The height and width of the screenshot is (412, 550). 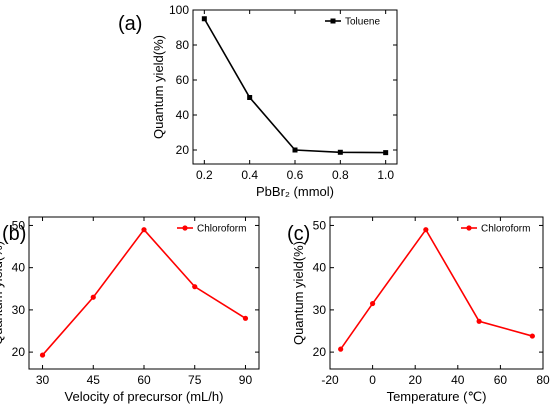 What do you see at coordinates (130, 24) in the screenshot?
I see `panel-label: (a)` at bounding box center [130, 24].